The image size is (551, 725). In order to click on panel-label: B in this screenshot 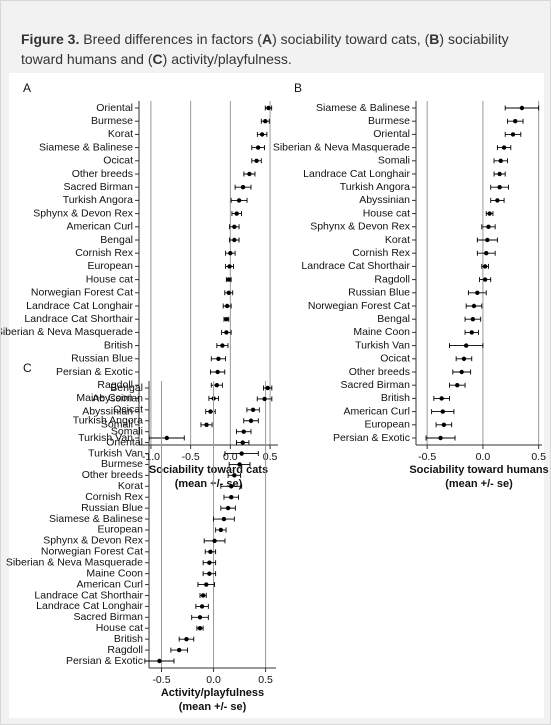, I will do `click(298, 88)`.